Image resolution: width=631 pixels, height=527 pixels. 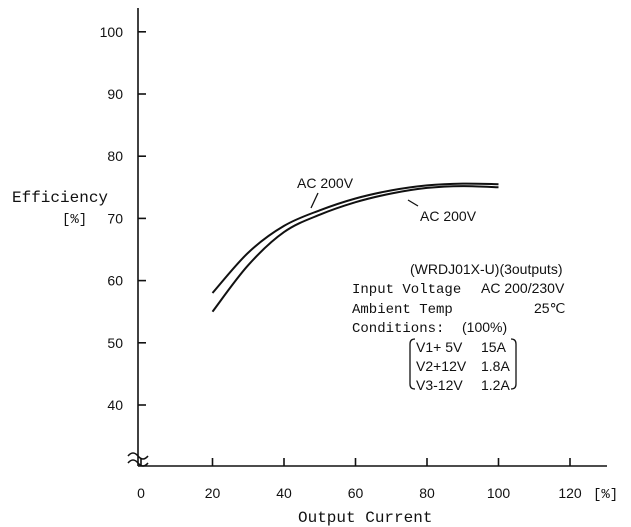 I want to click on y-tick-label: 60, so click(x=115, y=281).